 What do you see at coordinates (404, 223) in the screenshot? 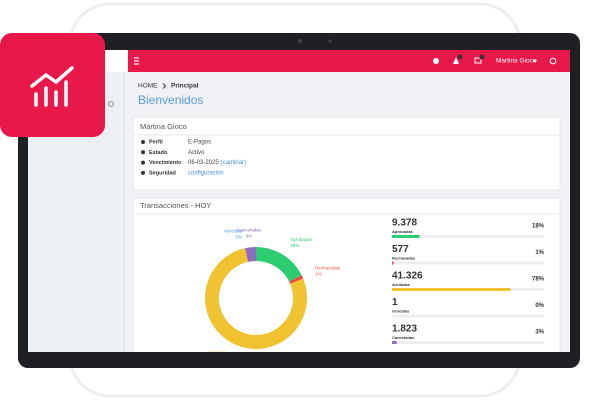
I see `stat-value: 9.378` at bounding box center [404, 223].